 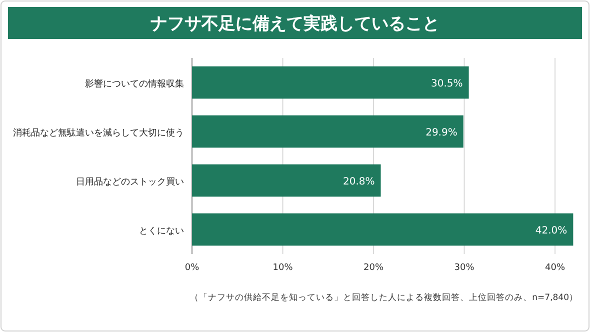 I want to click on chart-title: ナフサ不足に備えて実践していること, so click(x=295, y=24).